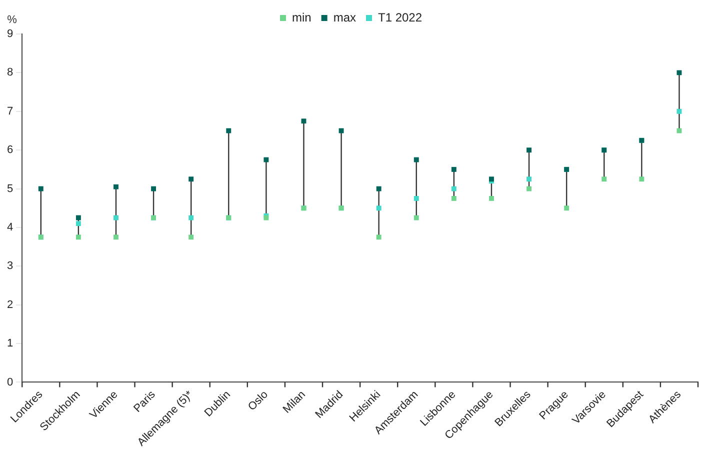 This screenshot has height=455, width=708. I want to click on legend-label: T1 2022, so click(400, 17).